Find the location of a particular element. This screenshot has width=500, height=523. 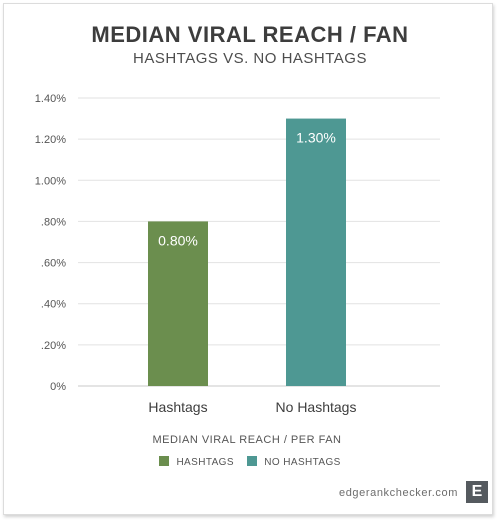

bar-no-hashtags is located at coordinates (316, 252).